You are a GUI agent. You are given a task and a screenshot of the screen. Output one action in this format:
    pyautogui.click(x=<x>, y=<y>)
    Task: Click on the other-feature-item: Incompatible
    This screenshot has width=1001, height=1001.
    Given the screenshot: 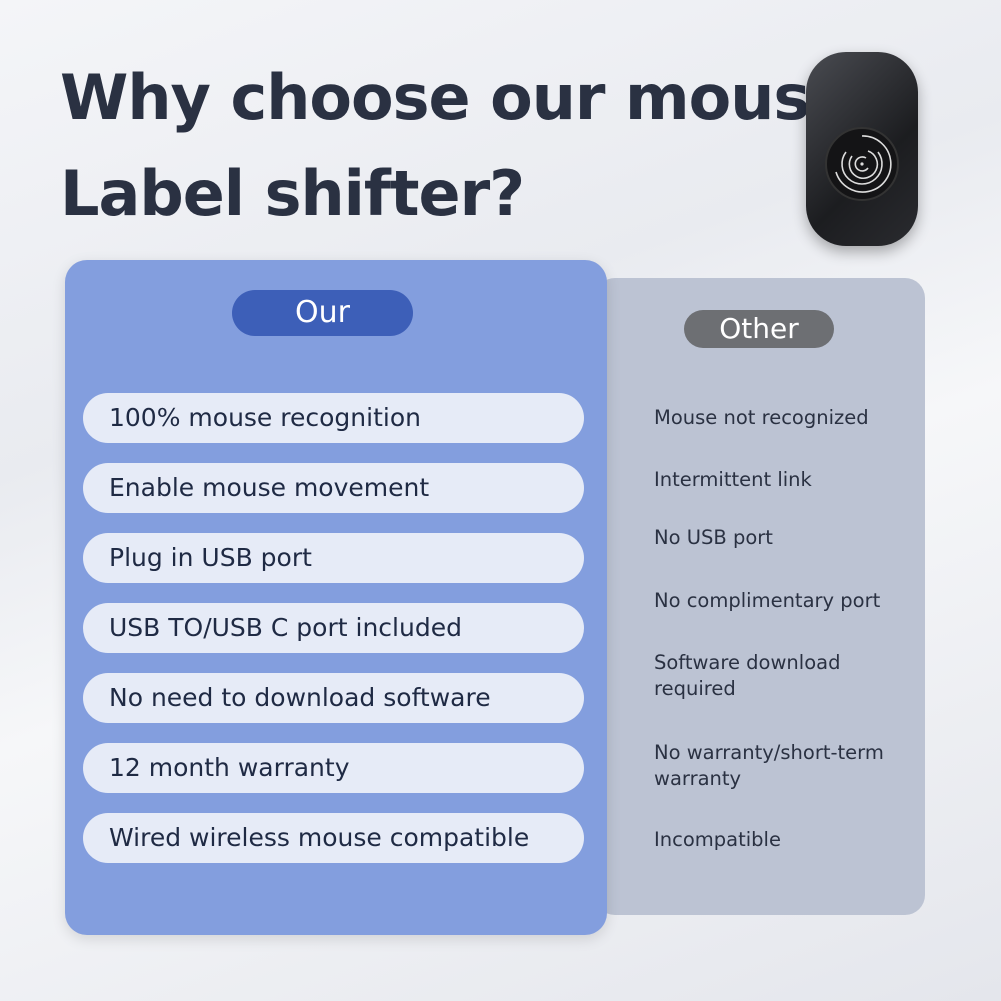 What is the action you would take?
    pyautogui.click(x=717, y=839)
    